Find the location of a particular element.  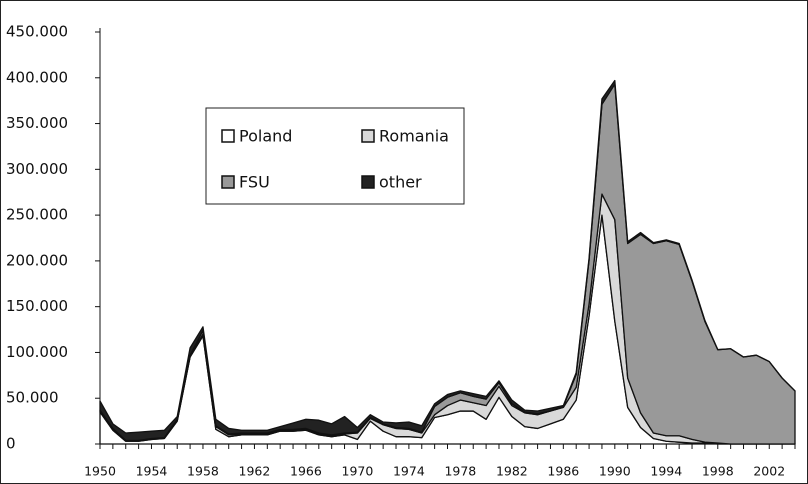

y-tick-label: 300.000 is located at coordinates (37, 169).